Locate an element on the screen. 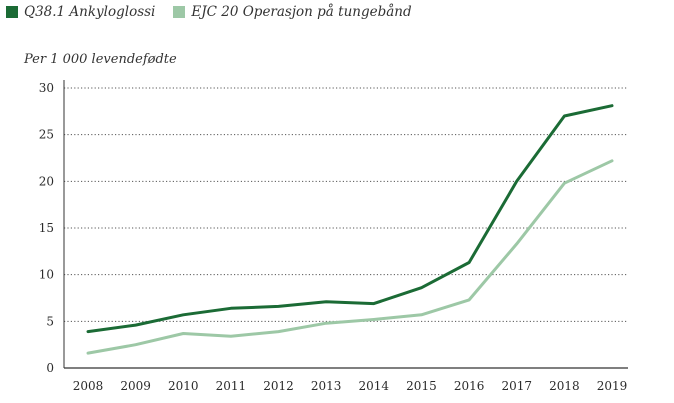 This screenshot has width=674, height=403. y-tick-label-30: 30 is located at coordinates (46, 88).